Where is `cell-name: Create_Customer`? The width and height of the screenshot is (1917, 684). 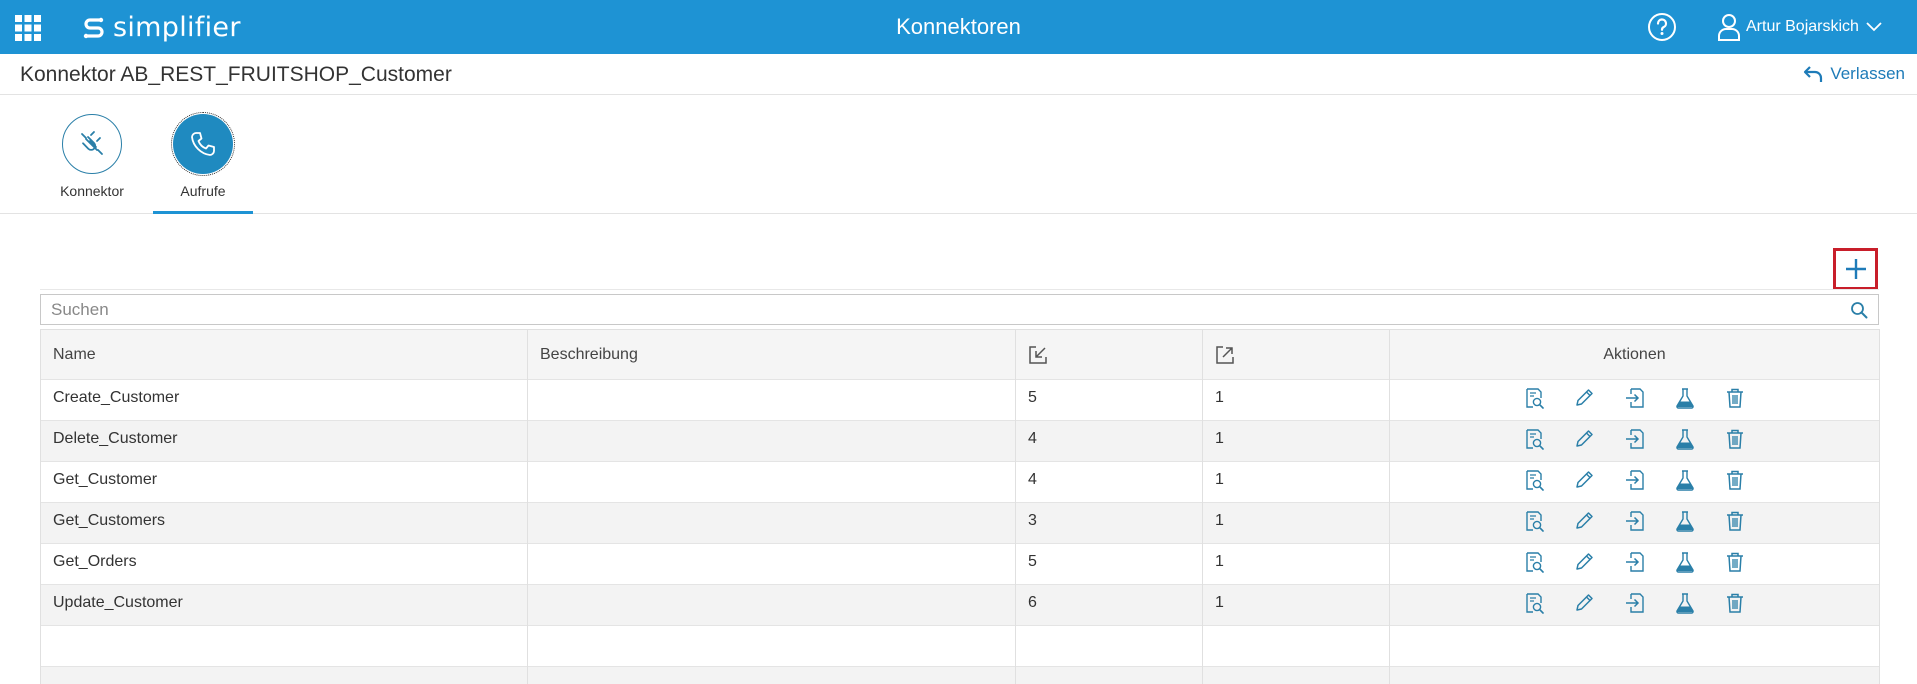
cell-name: Create_Customer is located at coordinates (284, 400).